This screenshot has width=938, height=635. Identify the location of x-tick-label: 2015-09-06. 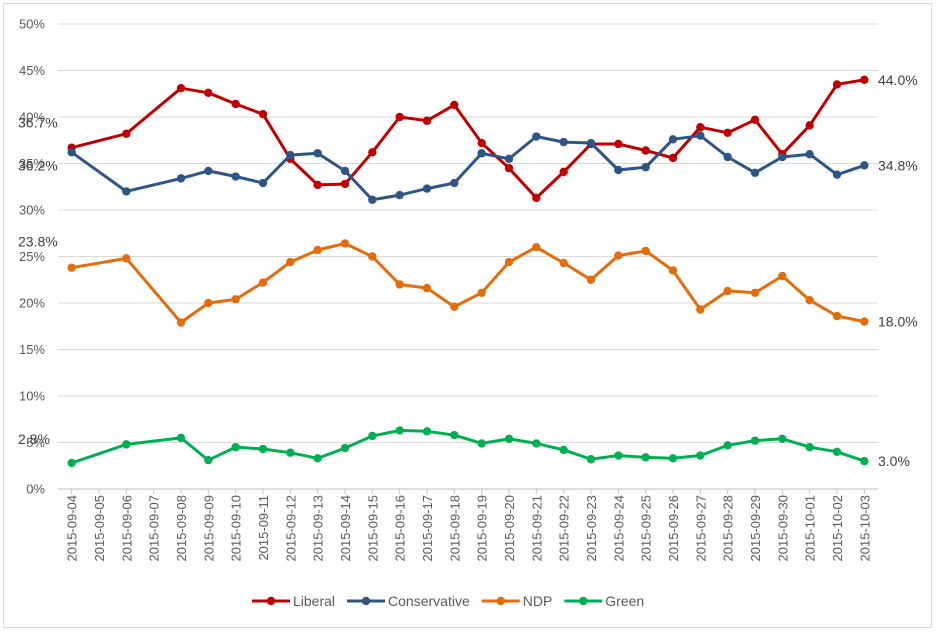
(126, 528).